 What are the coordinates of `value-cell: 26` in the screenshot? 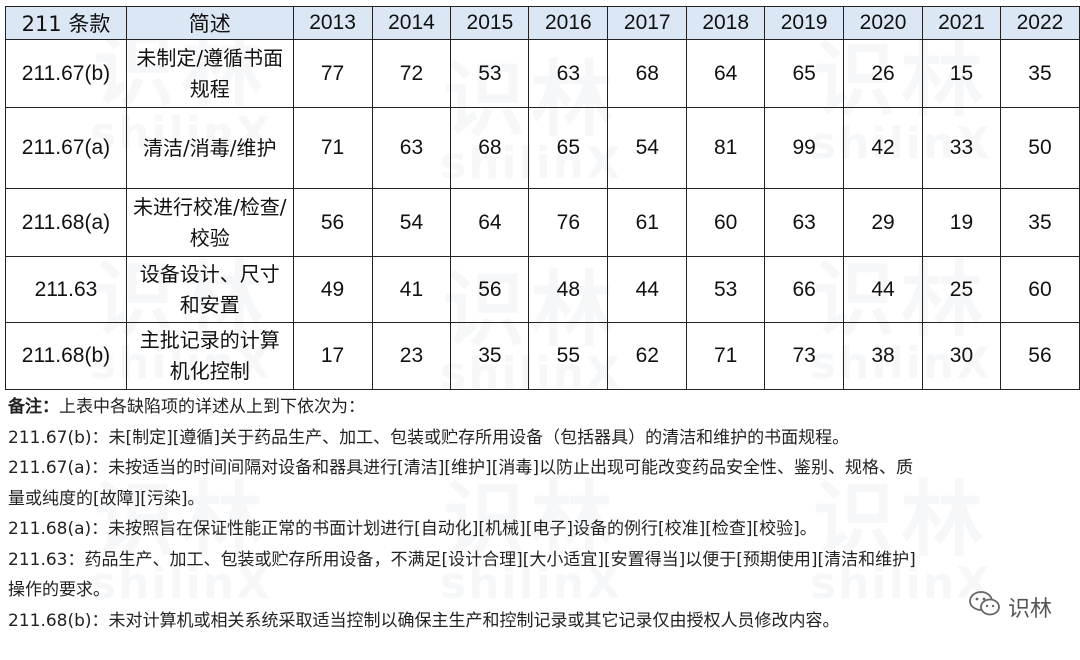 It's located at (883, 73).